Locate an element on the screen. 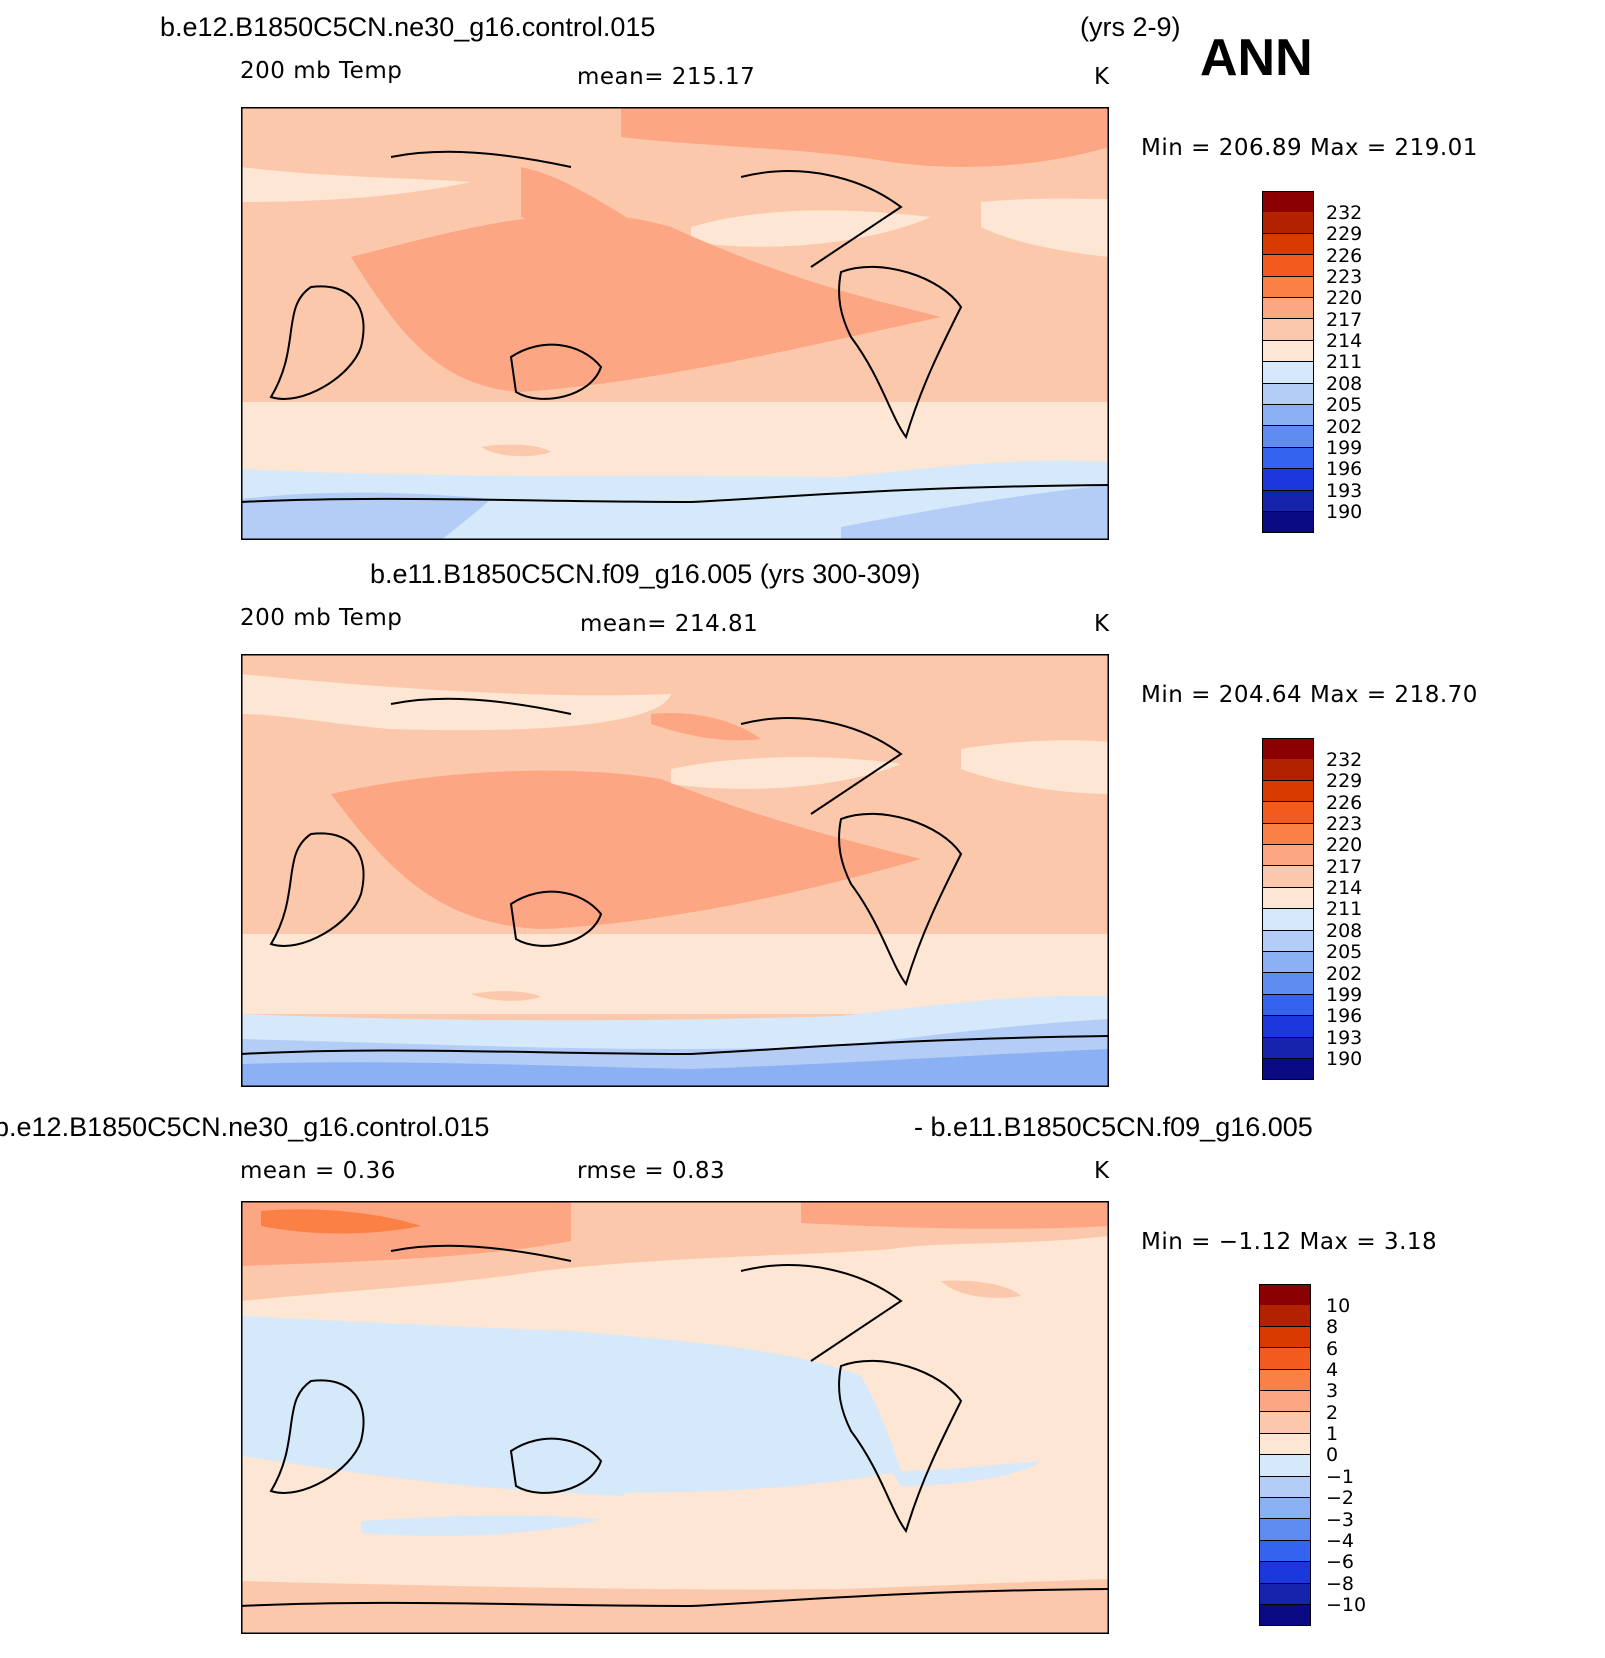 This screenshot has height=1658, width=1605. colorbar-tick-label: −10 is located at coordinates (1346, 1605).